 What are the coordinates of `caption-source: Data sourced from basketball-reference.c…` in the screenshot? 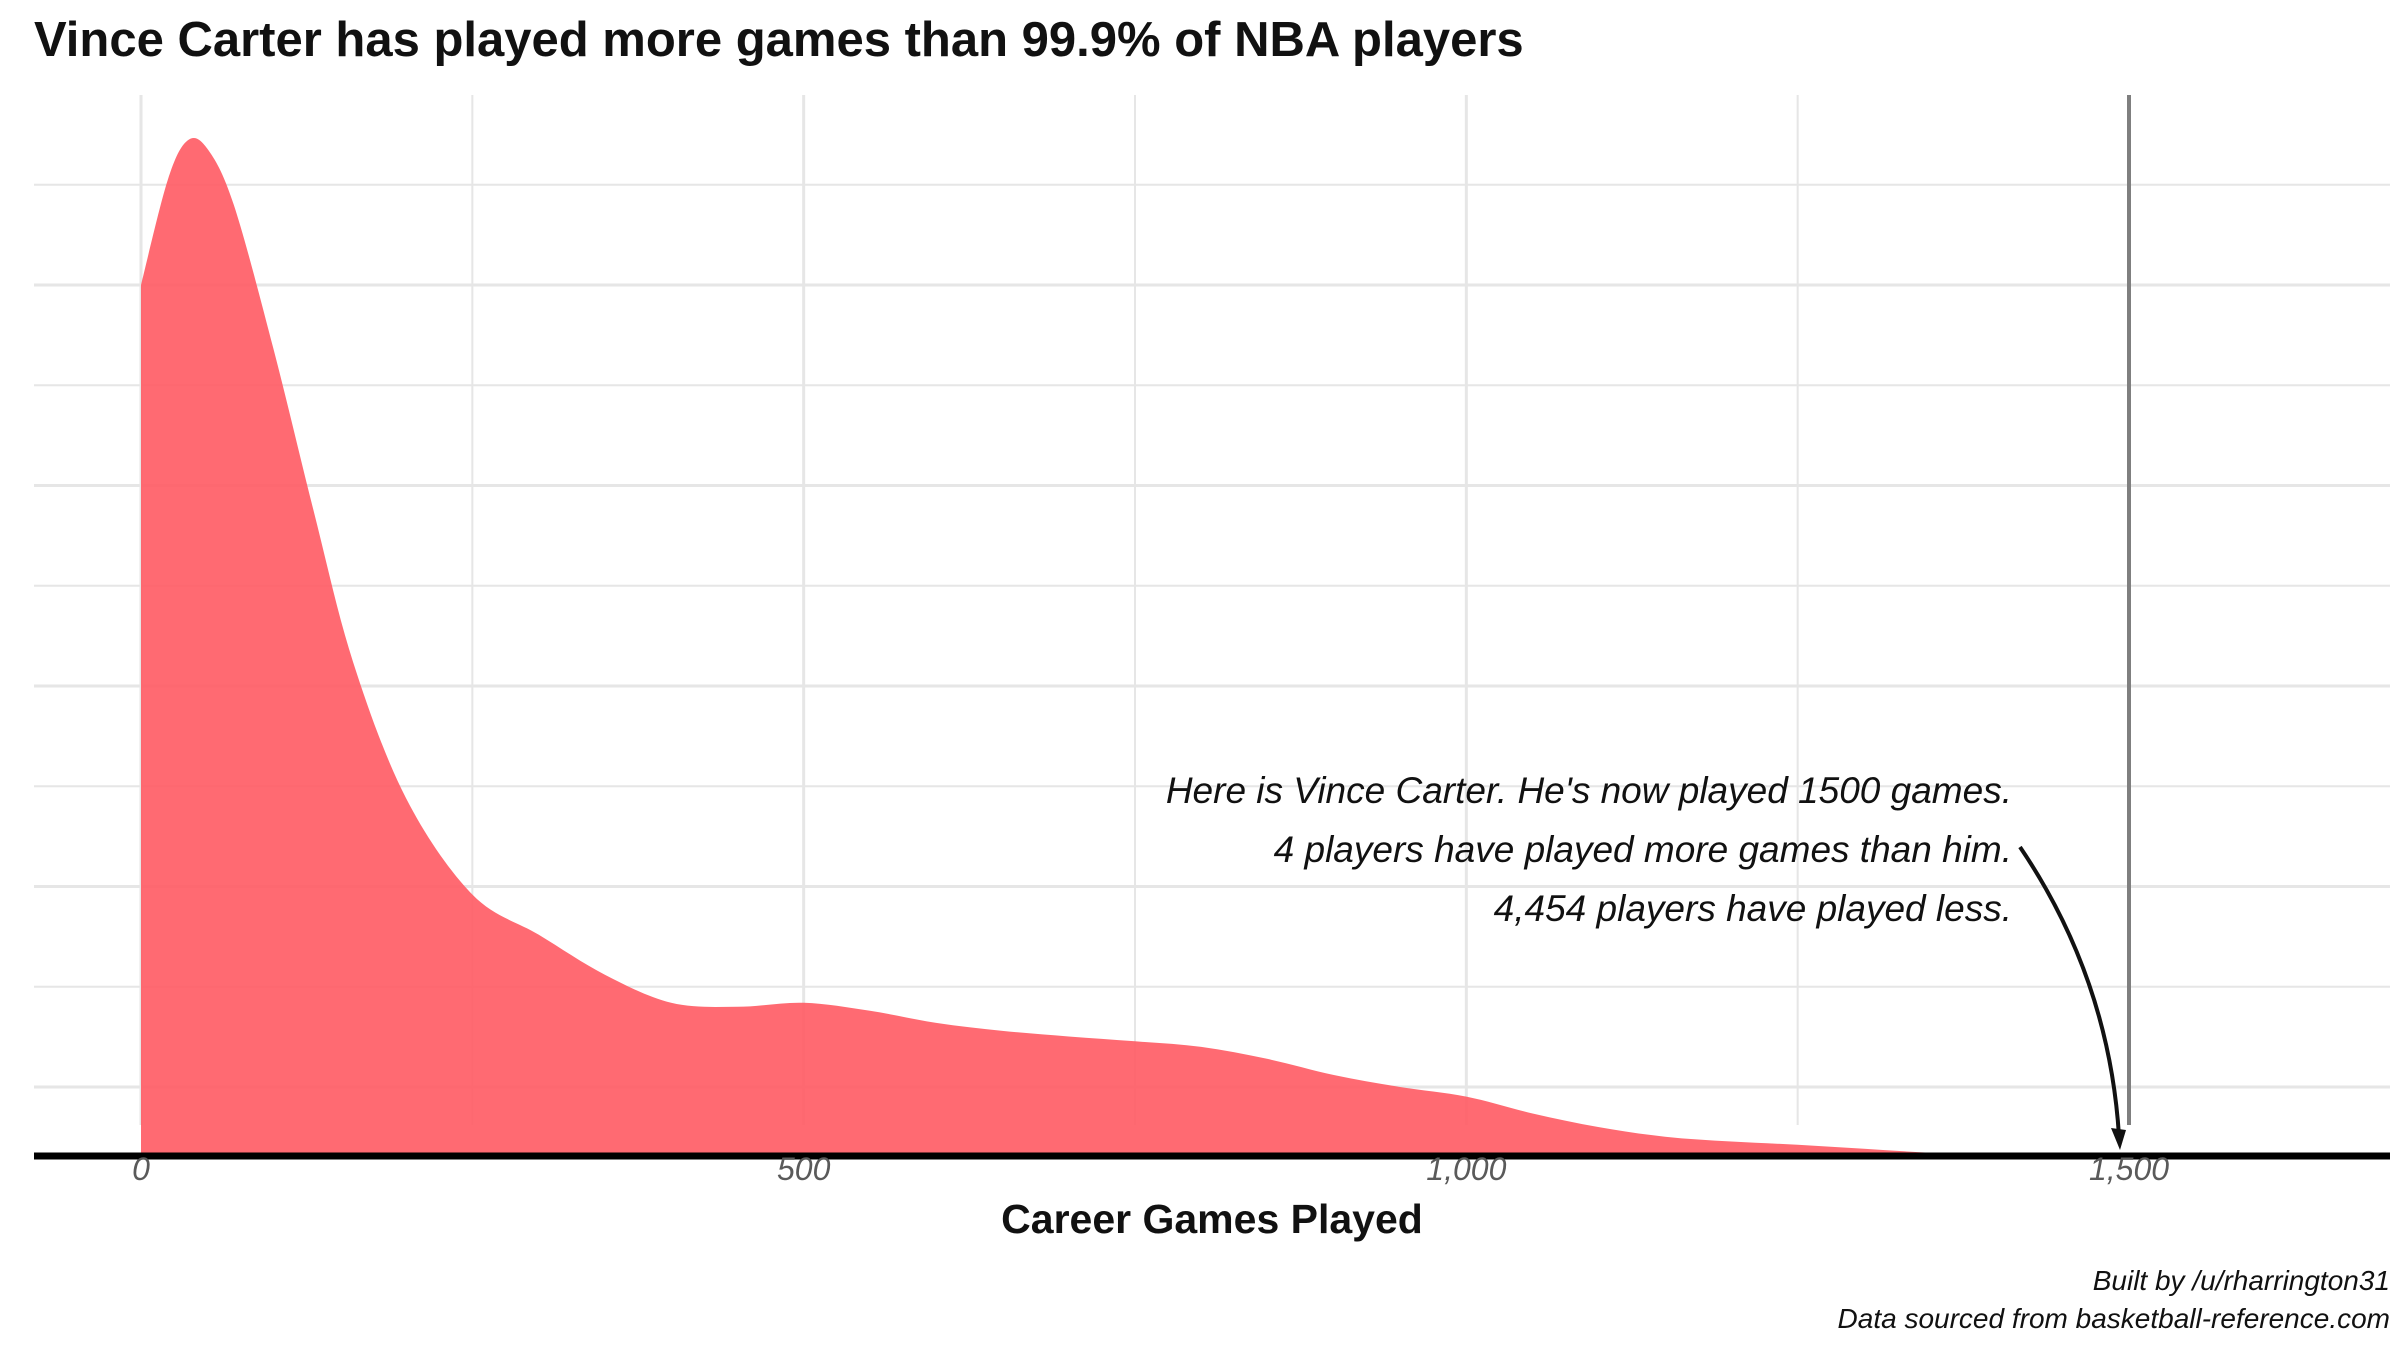 It's located at (2114, 1318).